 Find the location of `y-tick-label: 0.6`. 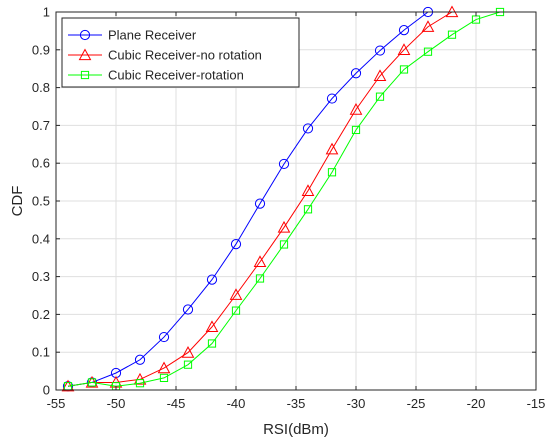

y-tick-label: 0.6 is located at coordinates (41, 163).